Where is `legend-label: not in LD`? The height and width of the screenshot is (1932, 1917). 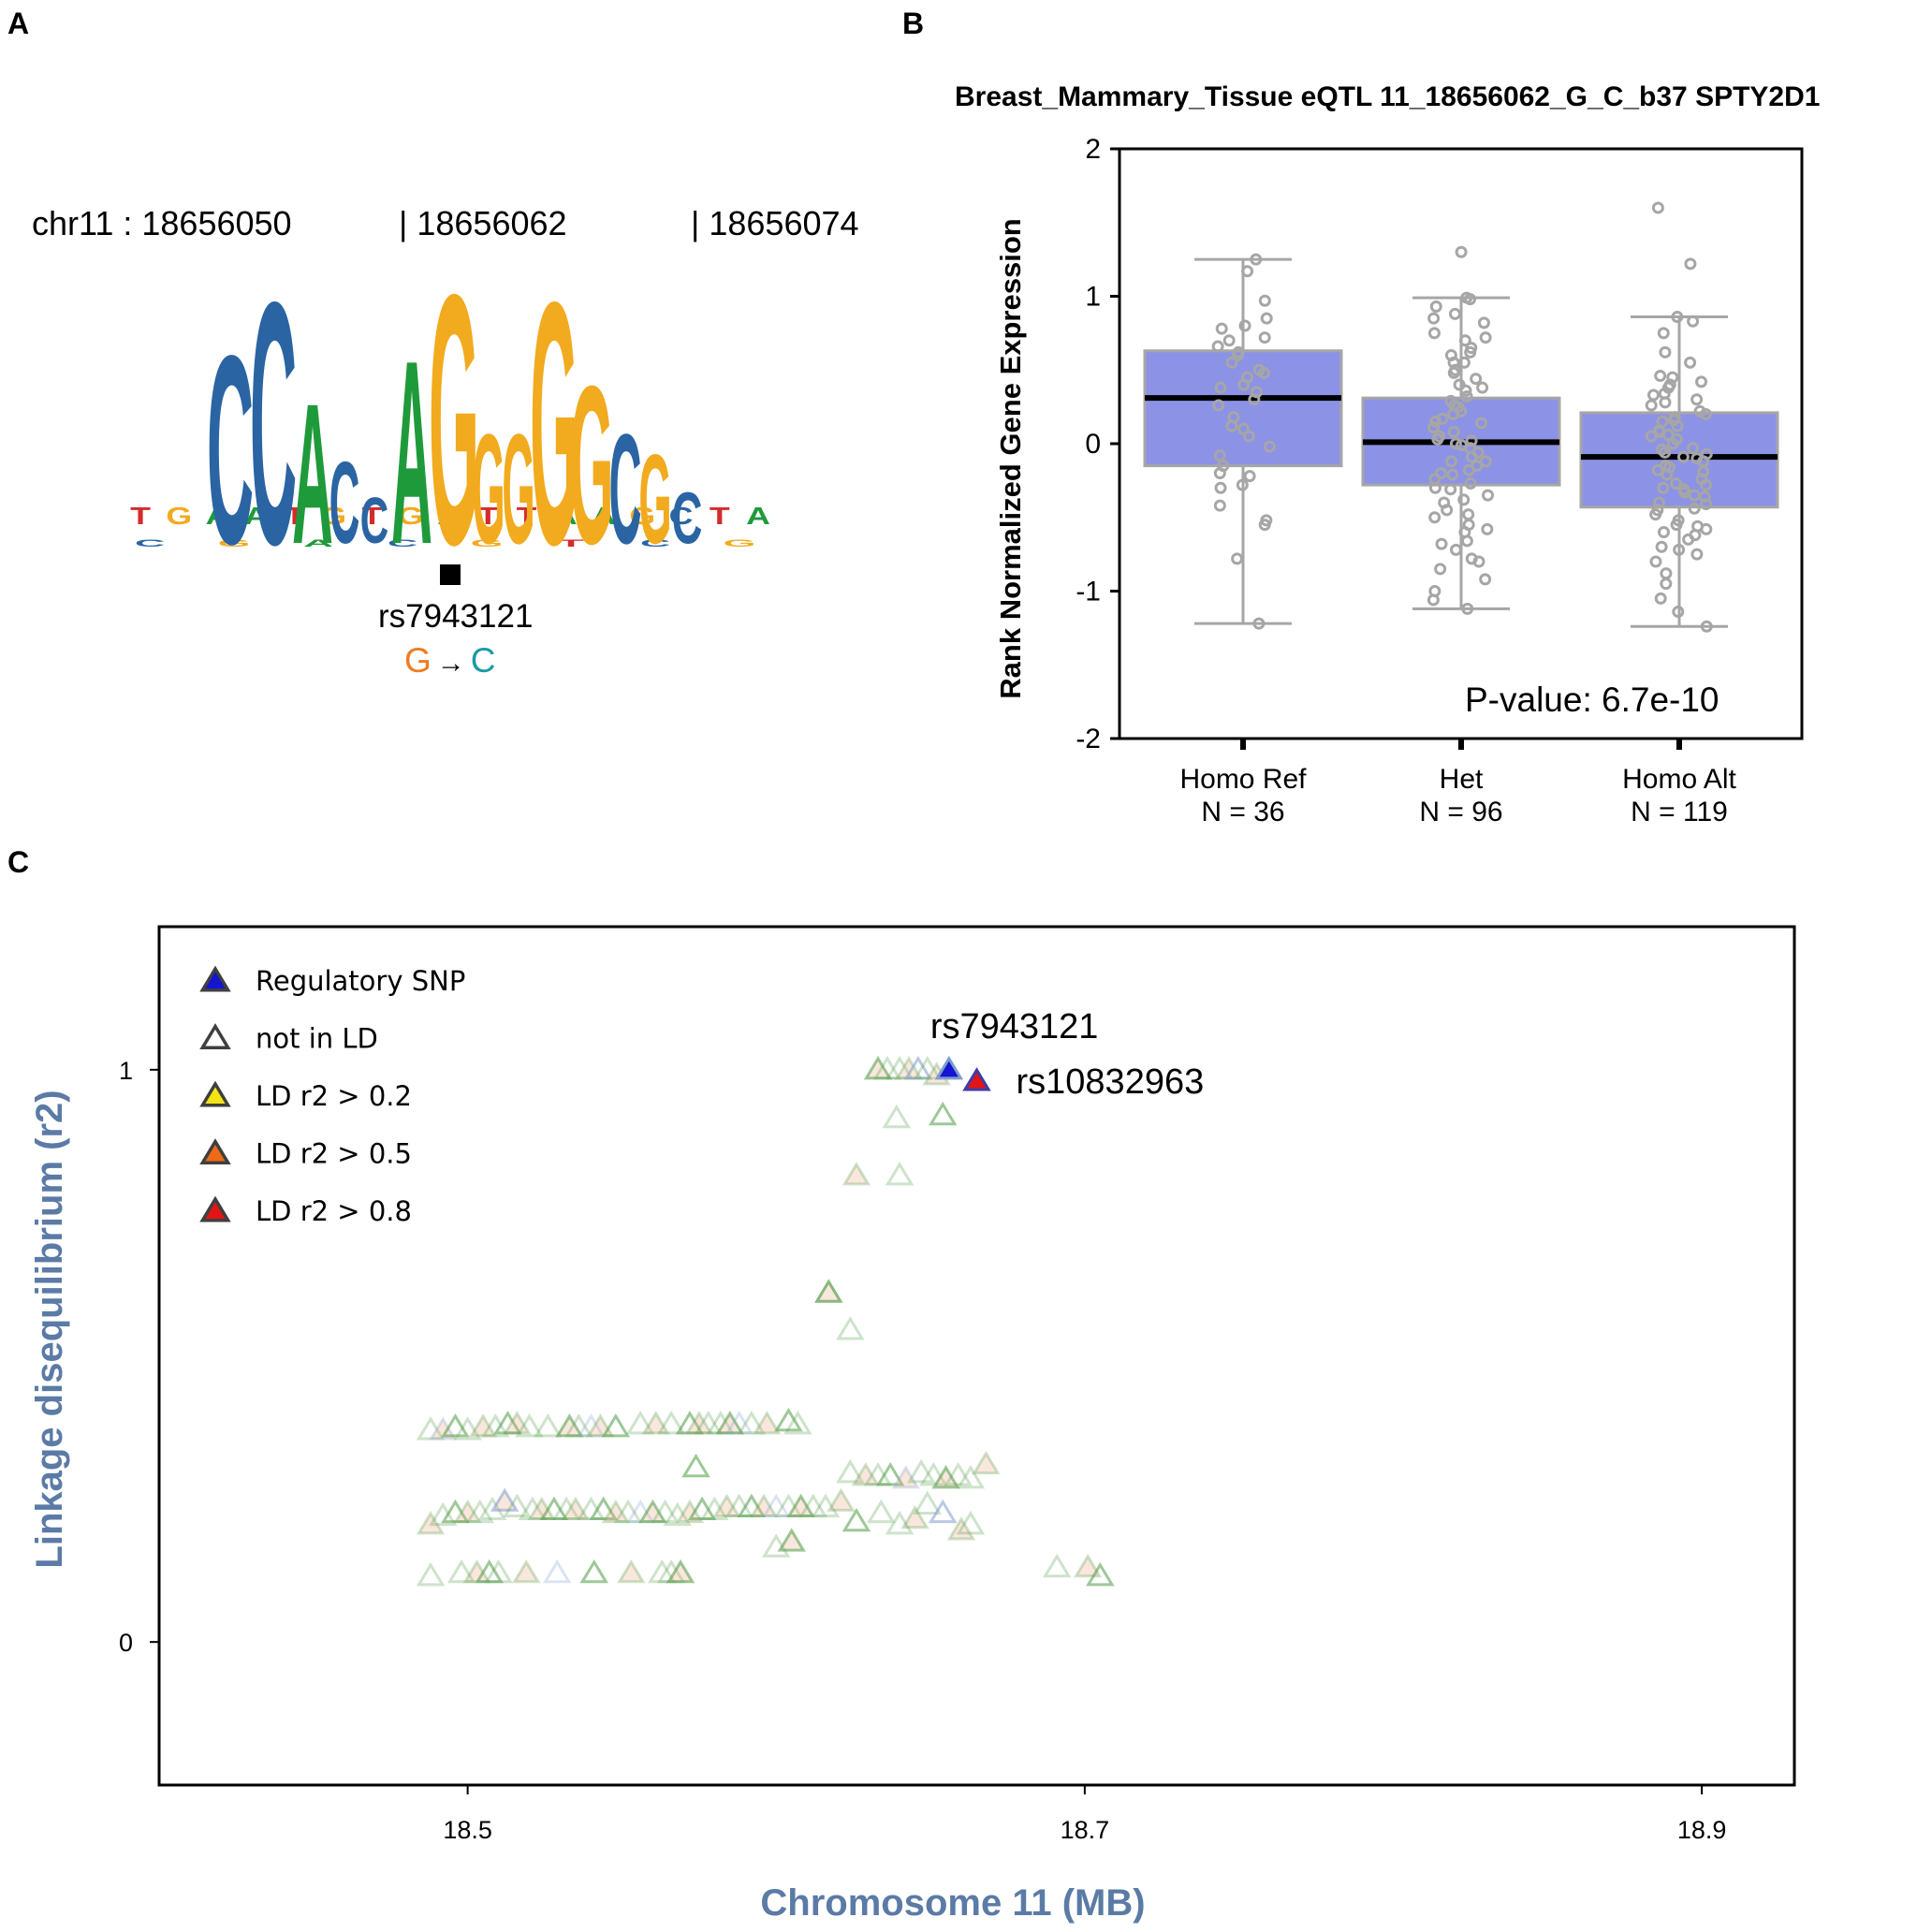 legend-label: not in LD is located at coordinates (317, 1039).